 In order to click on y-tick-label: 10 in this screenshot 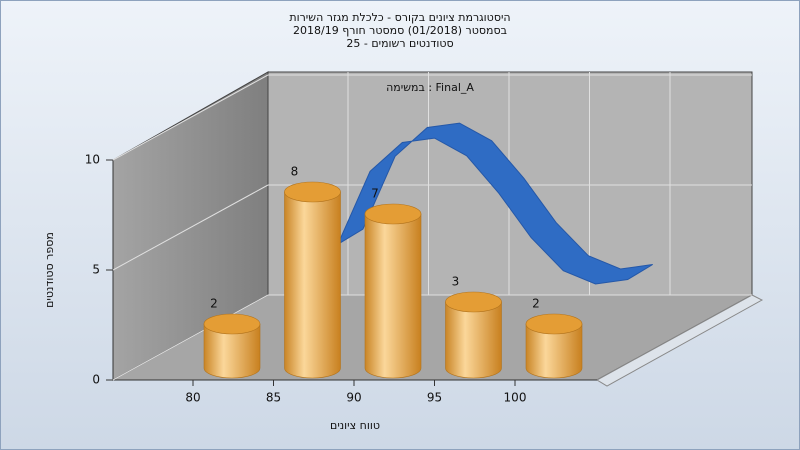, I will do `click(92, 160)`.